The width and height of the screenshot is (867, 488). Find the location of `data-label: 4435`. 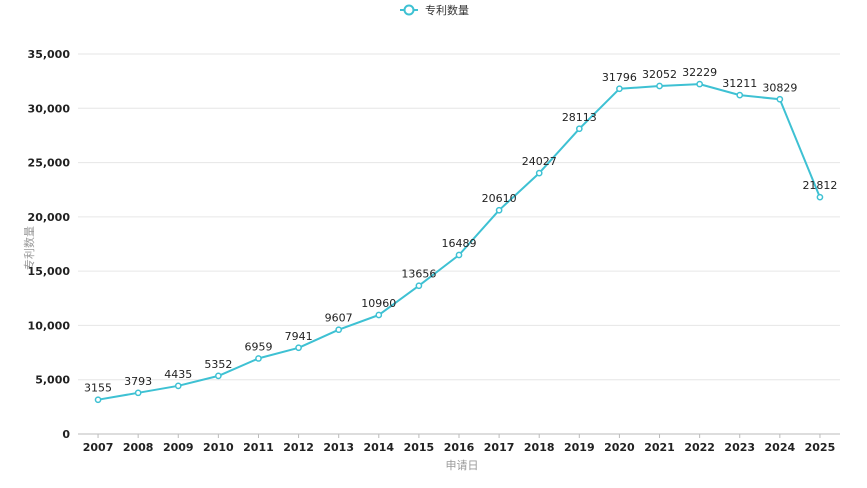

data-label: 4435 is located at coordinates (178, 374).